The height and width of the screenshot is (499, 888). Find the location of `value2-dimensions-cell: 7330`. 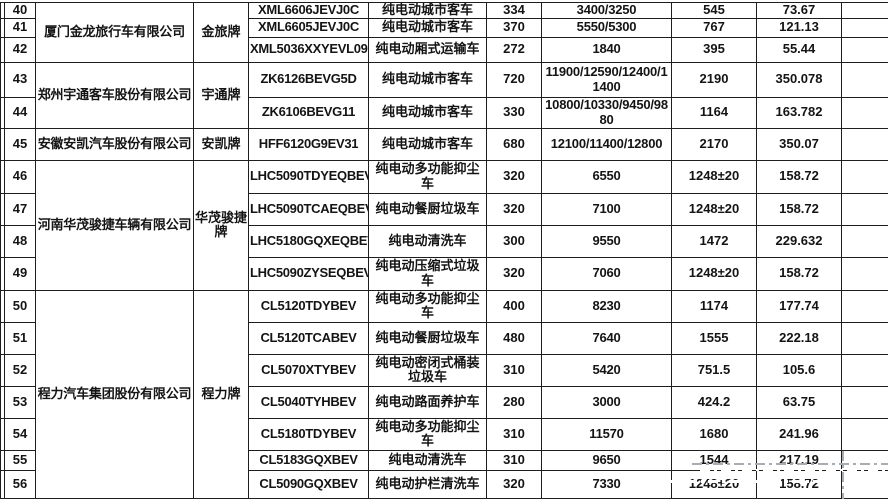

value2-dimensions-cell: 7330 is located at coordinates (606, 484).